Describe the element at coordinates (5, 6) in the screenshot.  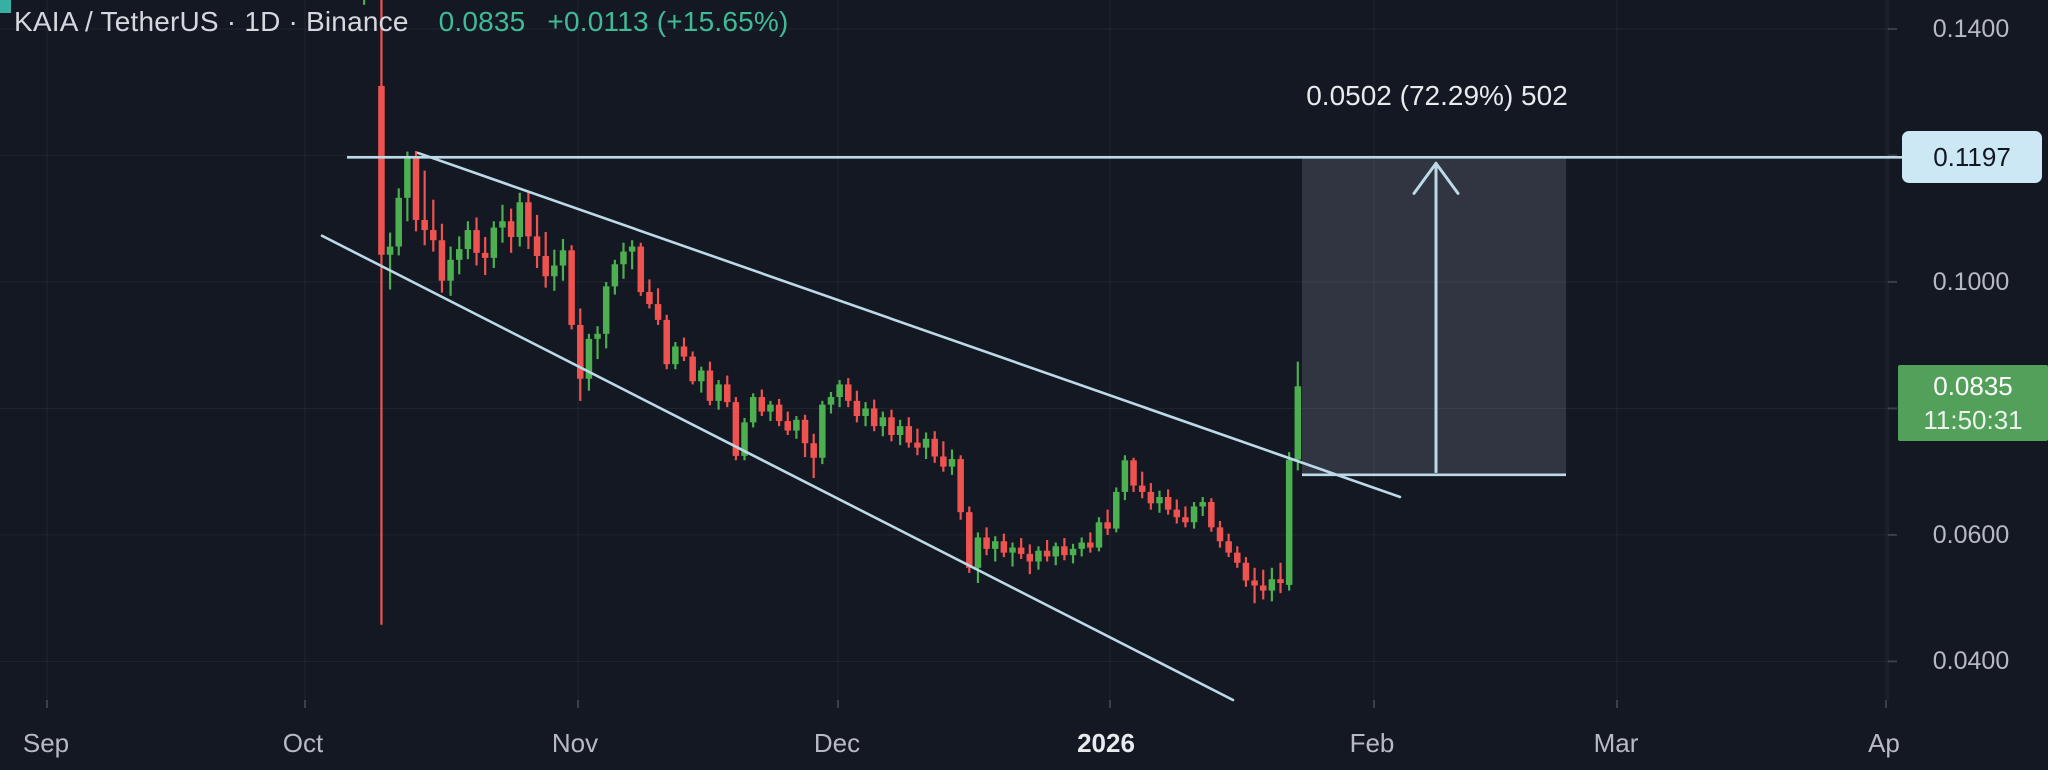
I see `toolbar-fragment-icon` at that location.